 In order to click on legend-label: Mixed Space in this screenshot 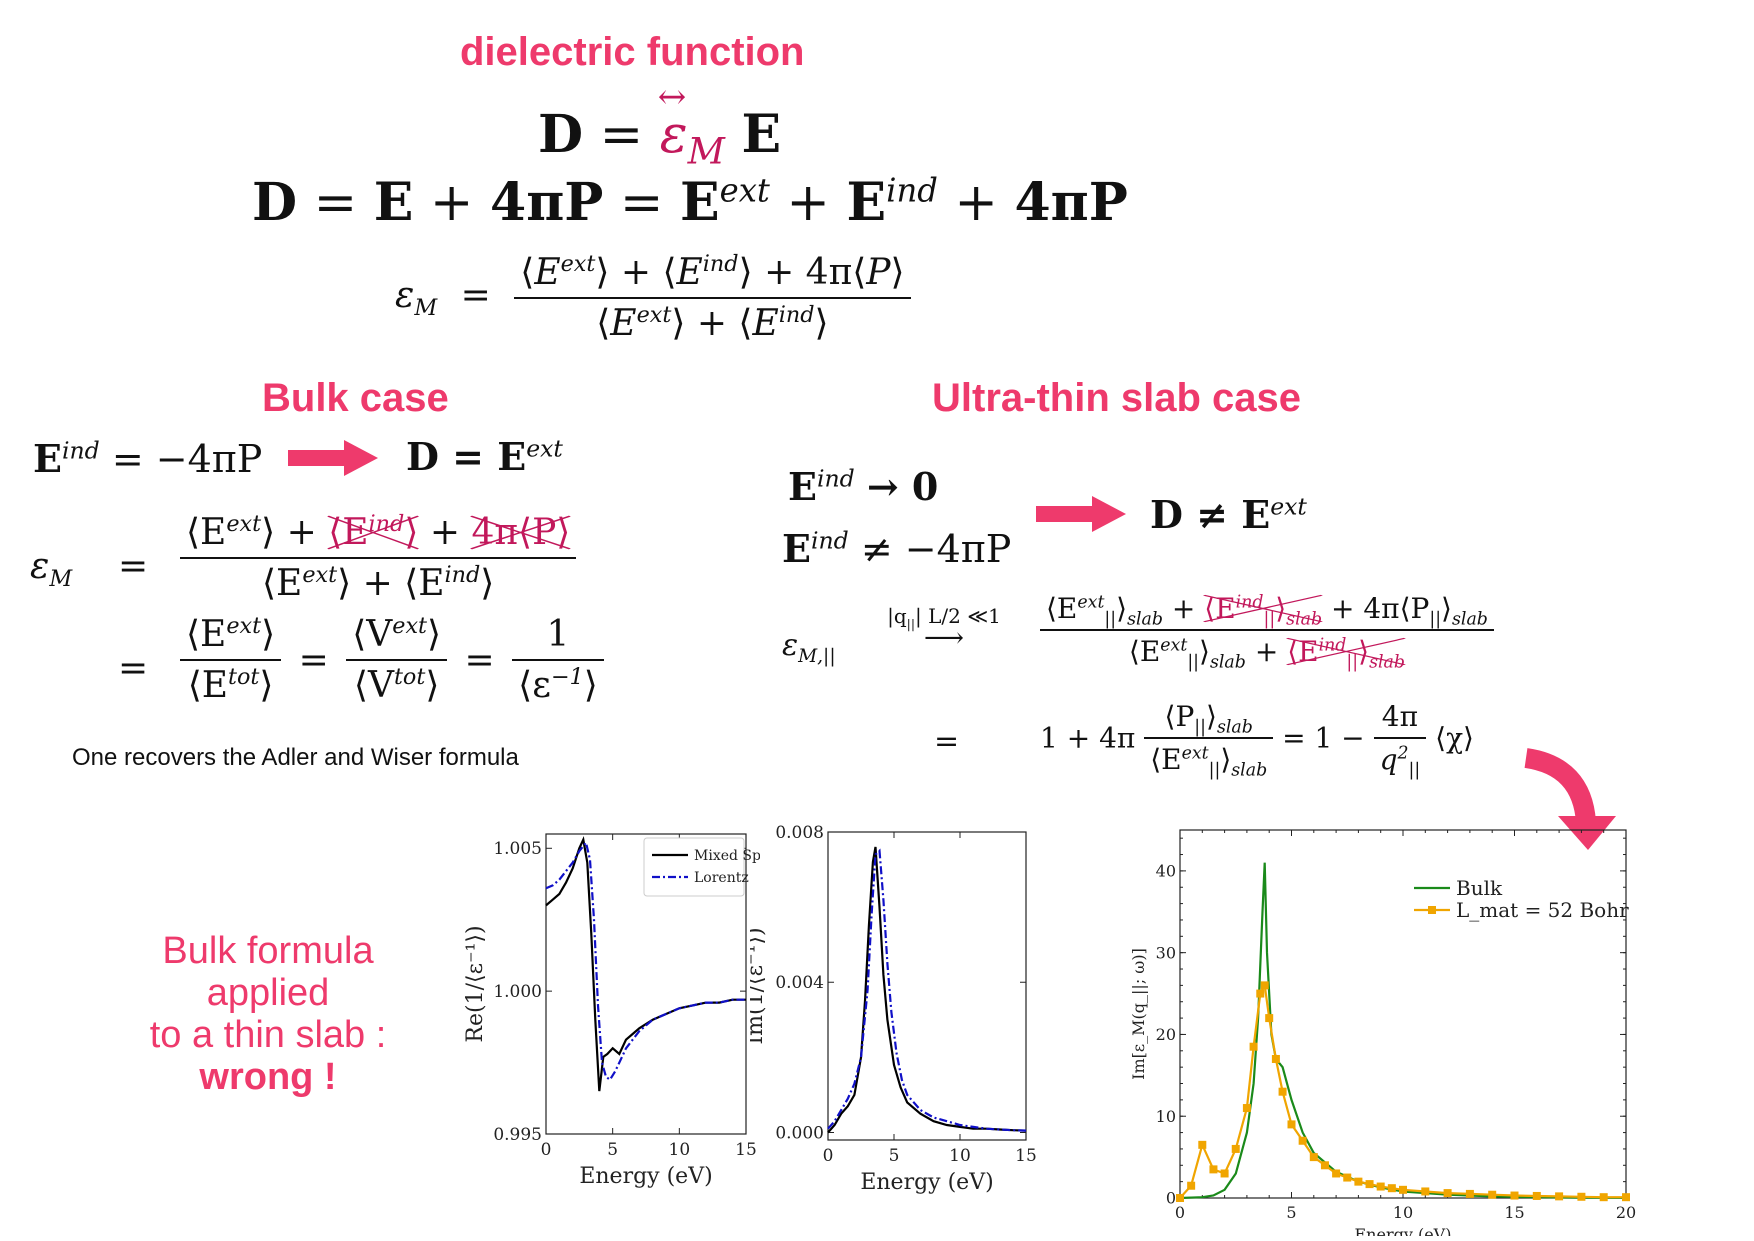, I will do `click(727, 856)`.